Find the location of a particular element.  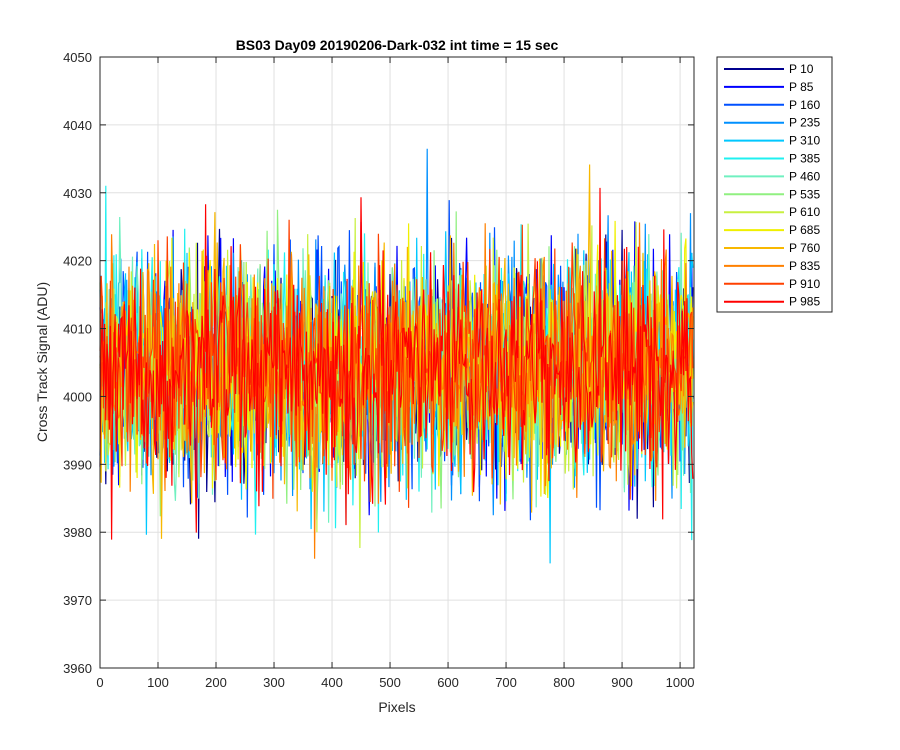

y-tick-label-3980: 3980 is located at coordinates (77, 532).